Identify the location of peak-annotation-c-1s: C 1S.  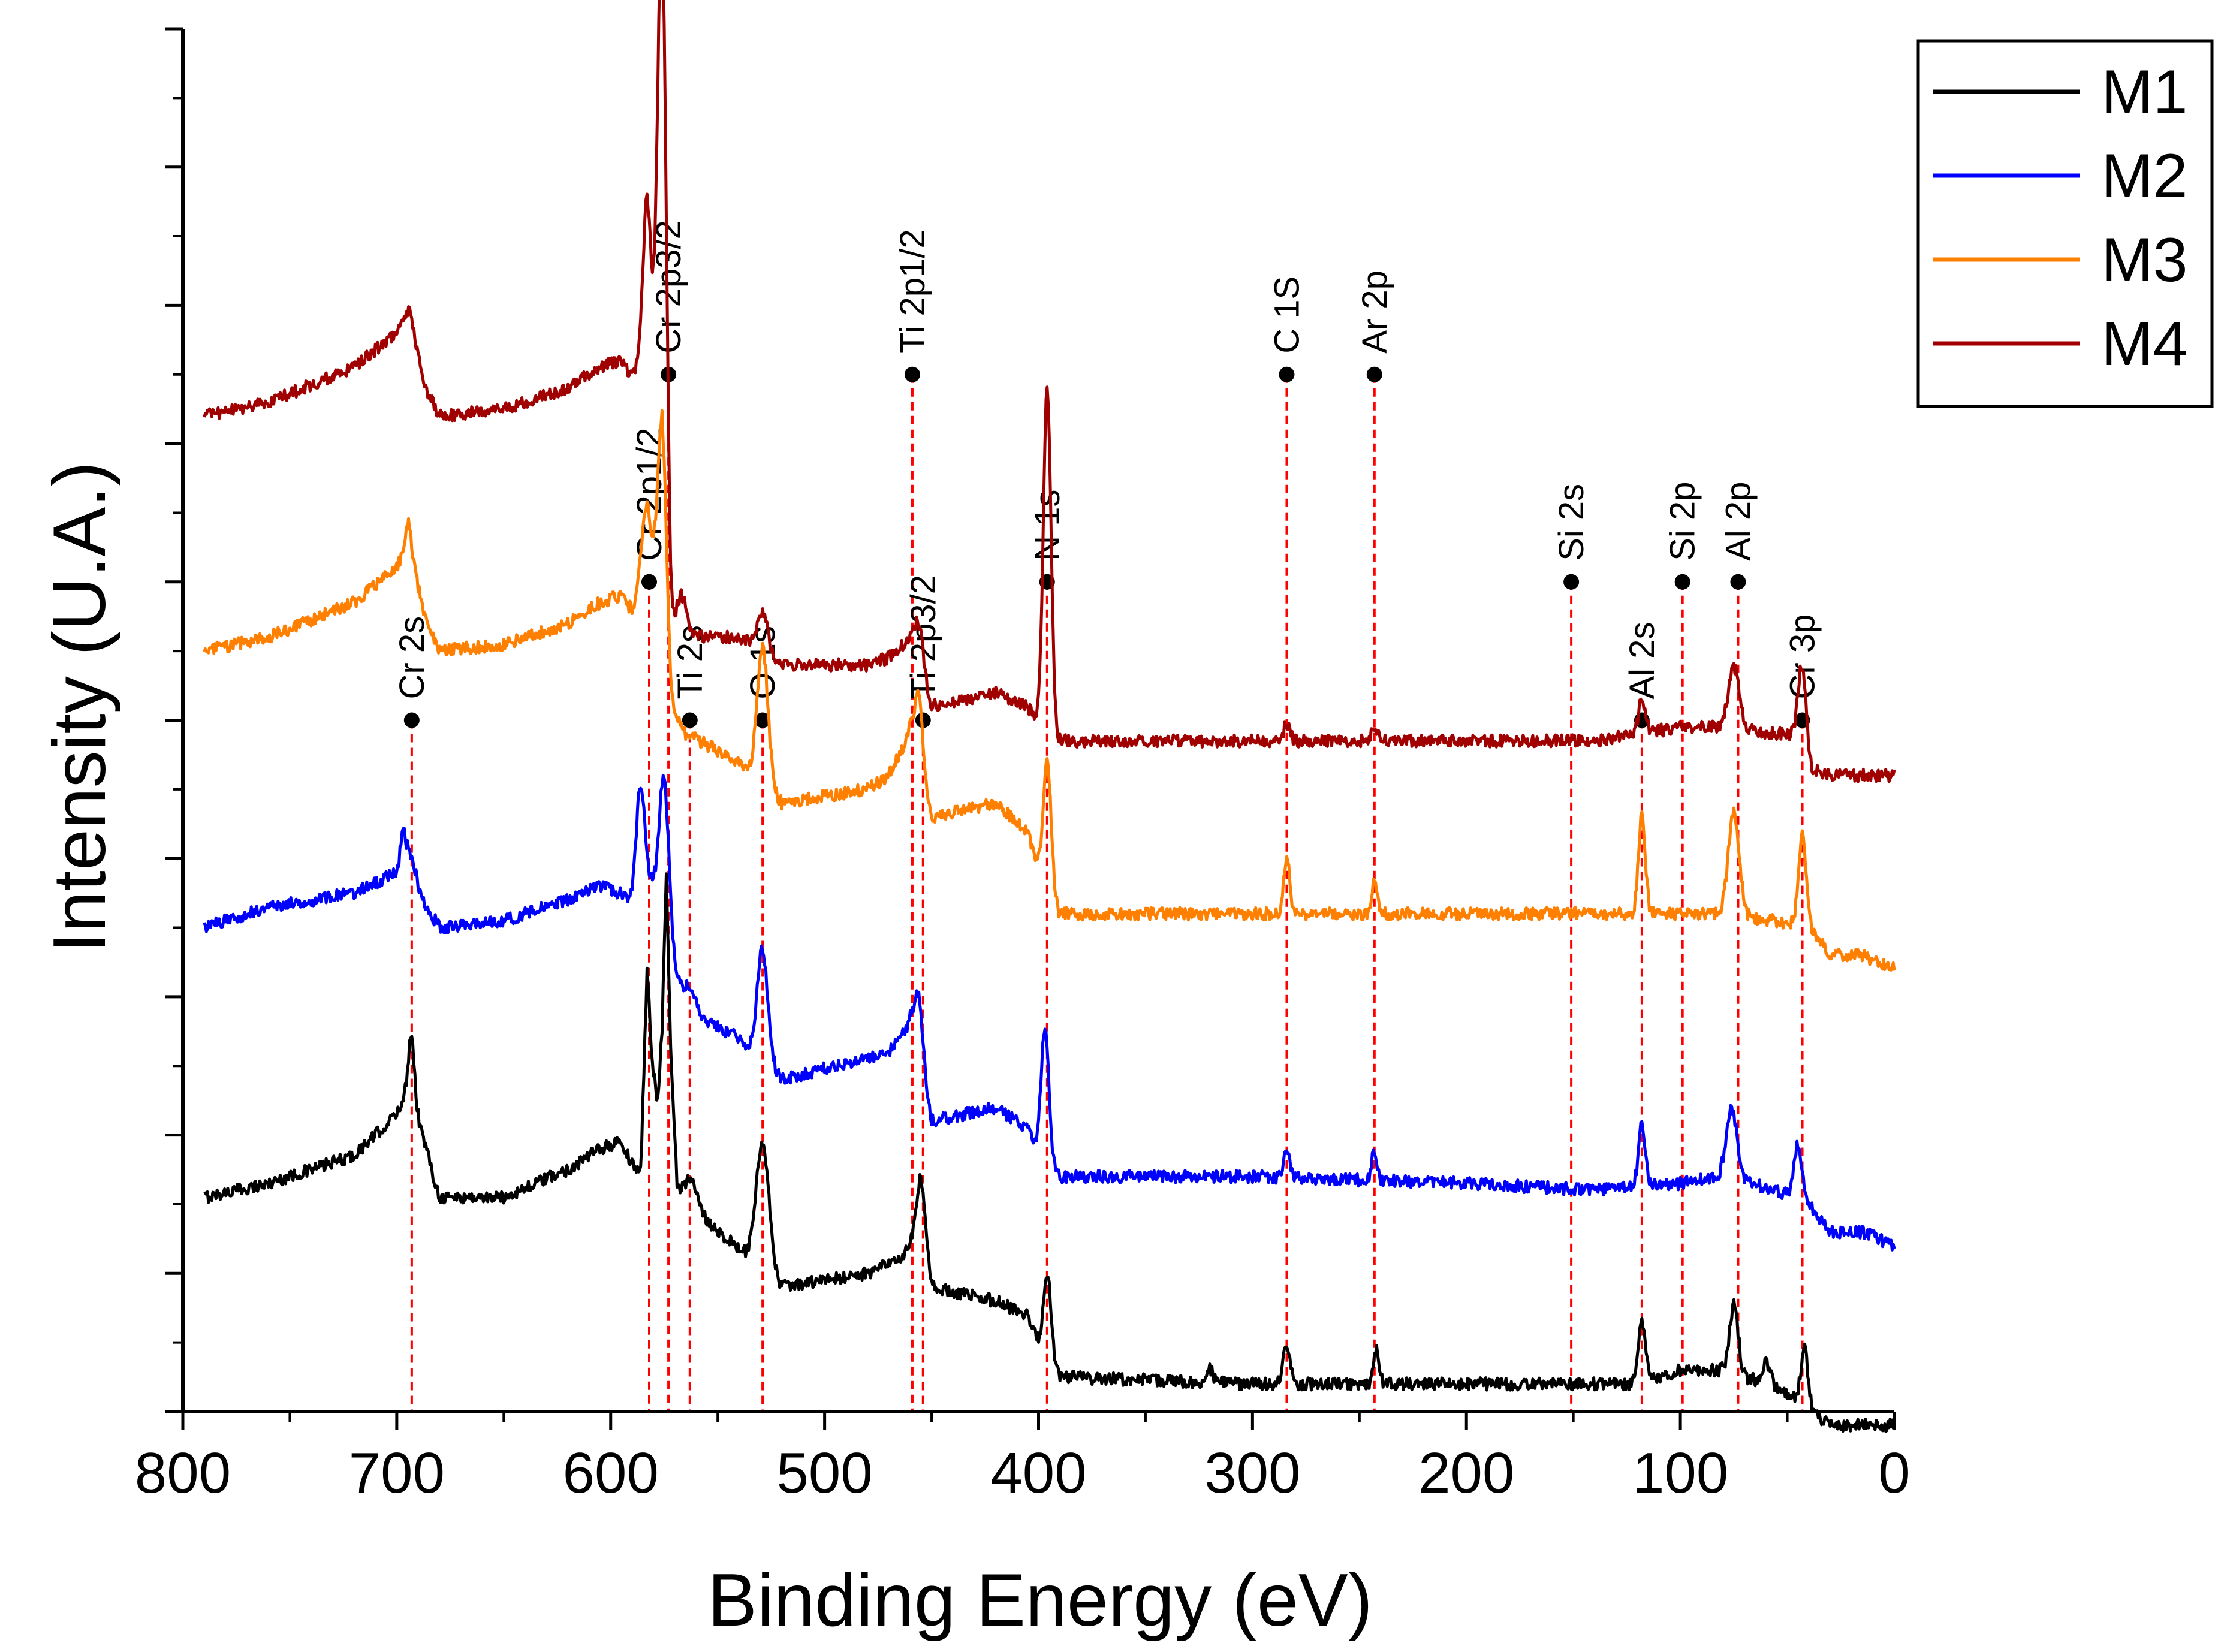
(1286, 844).